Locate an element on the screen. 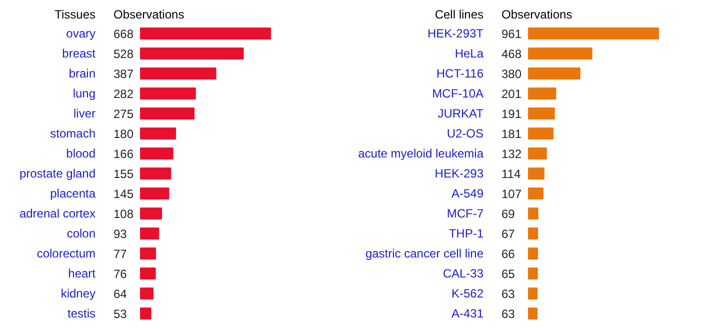  data-label: 282 is located at coordinates (124, 94).